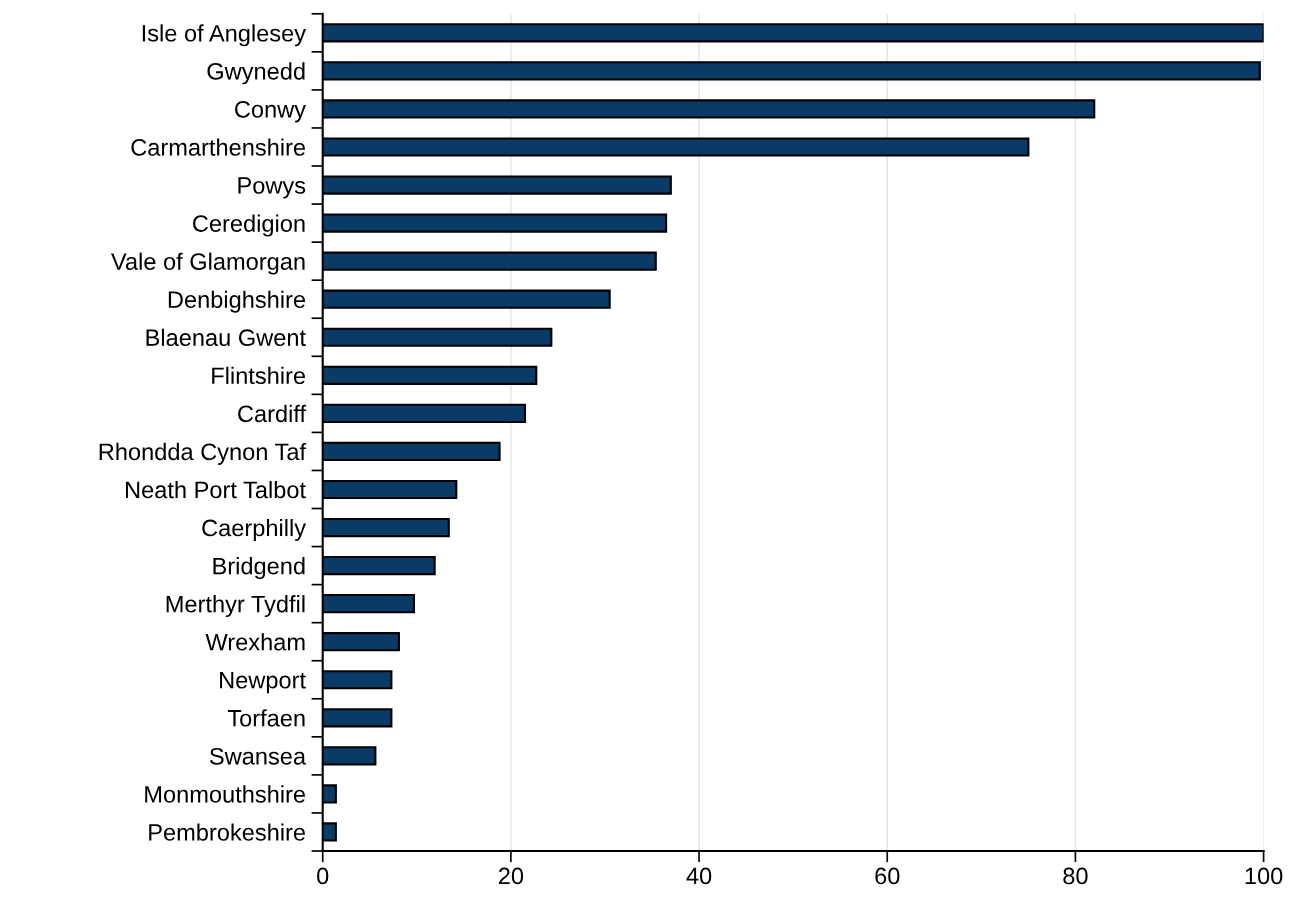  What do you see at coordinates (1264, 876) in the screenshot?
I see `x-tick-label: 100` at bounding box center [1264, 876].